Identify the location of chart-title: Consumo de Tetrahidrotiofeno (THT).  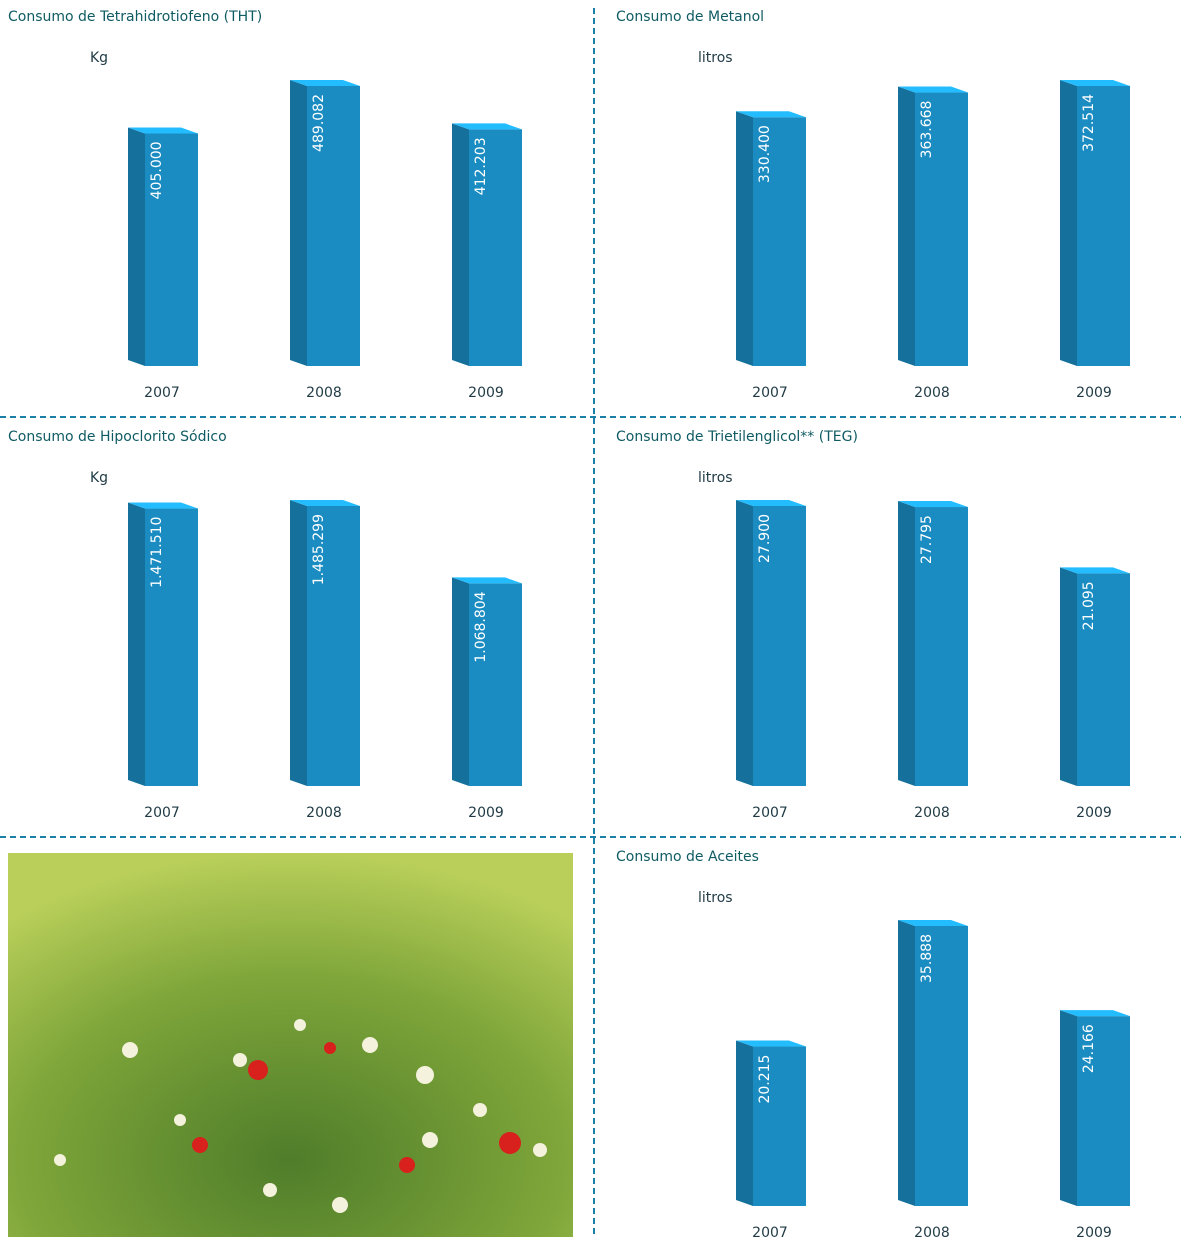
(135, 17).